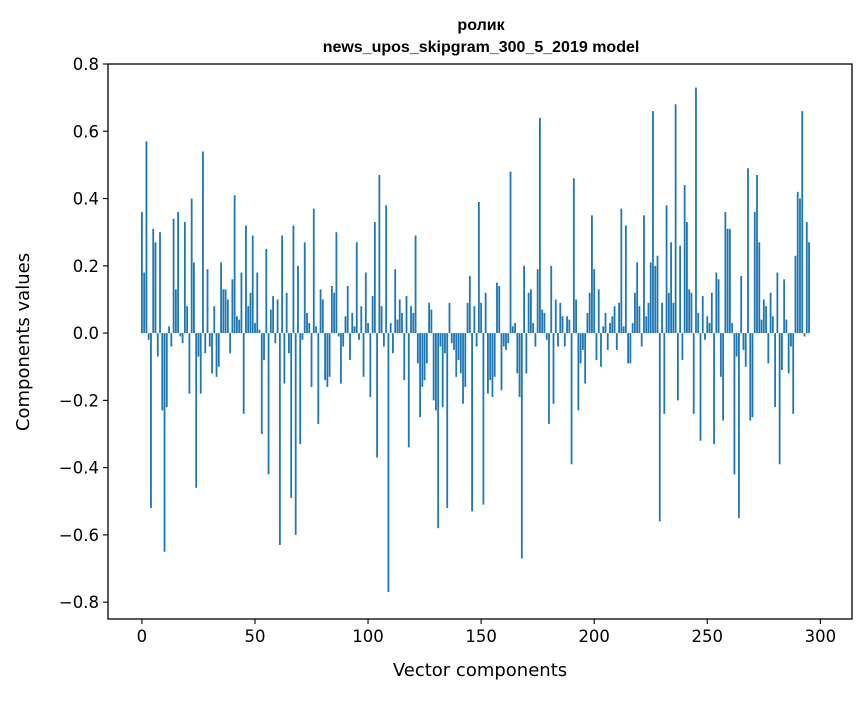 This screenshot has height=701, width=867. Describe the element at coordinates (821, 636) in the screenshot. I see `x-tick-label: 300` at that location.